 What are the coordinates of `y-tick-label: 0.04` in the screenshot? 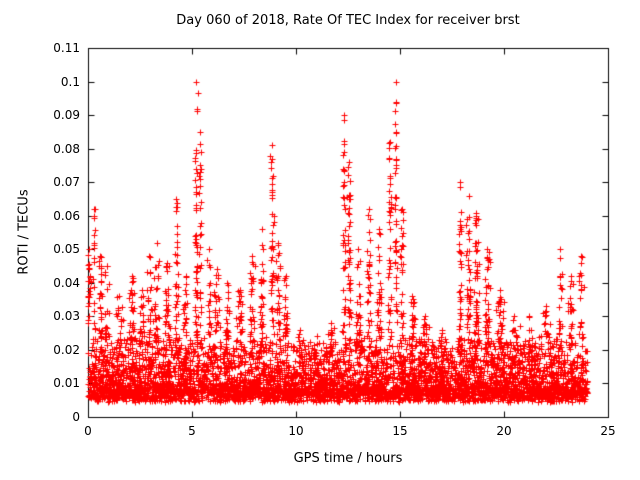 It's located at (66, 282).